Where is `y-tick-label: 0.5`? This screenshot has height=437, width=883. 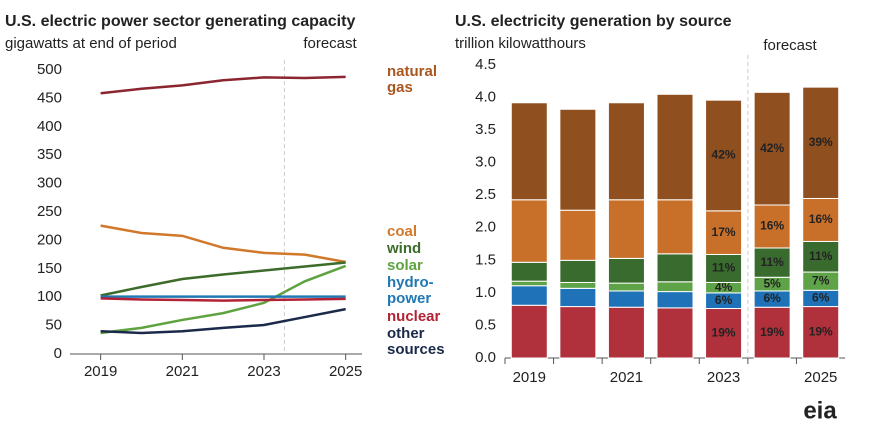 y-tick-label: 0.5 is located at coordinates (485, 324).